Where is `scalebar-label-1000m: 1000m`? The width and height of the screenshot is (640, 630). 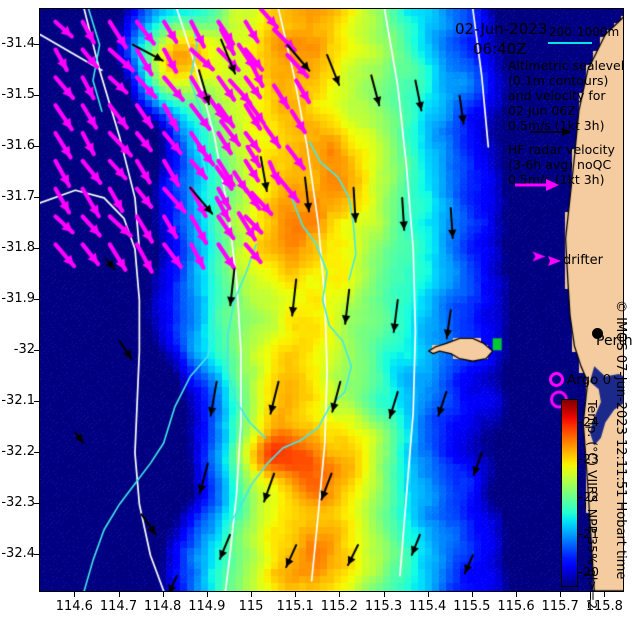
scalebar-label-1000m: 1000m is located at coordinates (598, 32).